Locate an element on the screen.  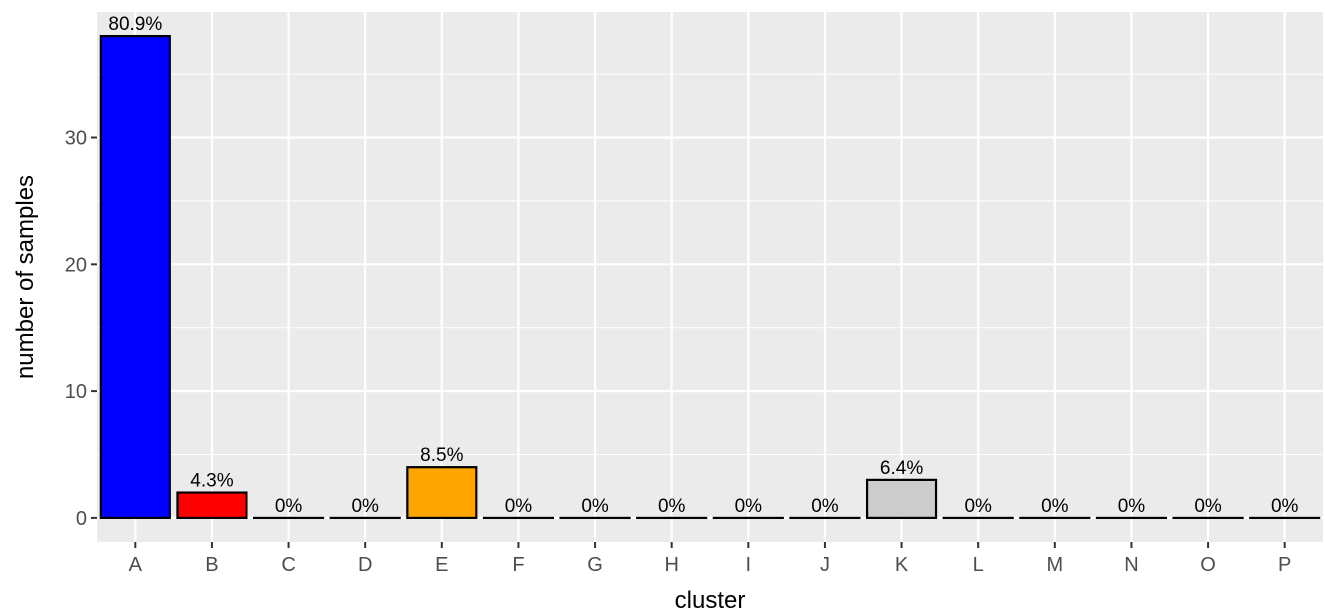
y-axis: 0 10 20 30 is located at coordinates (81, 329).